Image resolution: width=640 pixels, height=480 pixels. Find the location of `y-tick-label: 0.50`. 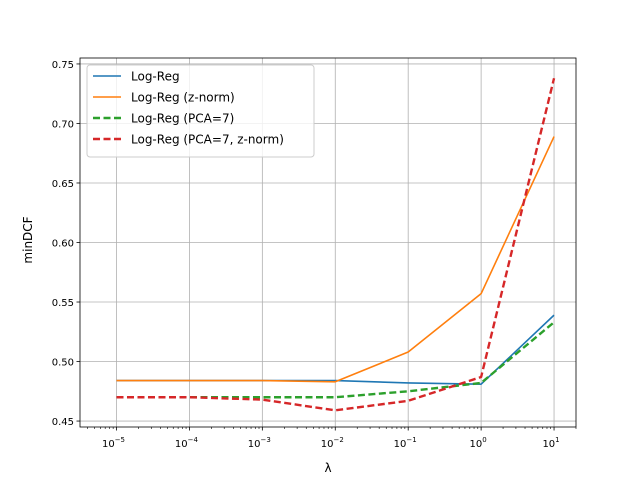

y-tick-label: 0.50 is located at coordinates (63, 363).